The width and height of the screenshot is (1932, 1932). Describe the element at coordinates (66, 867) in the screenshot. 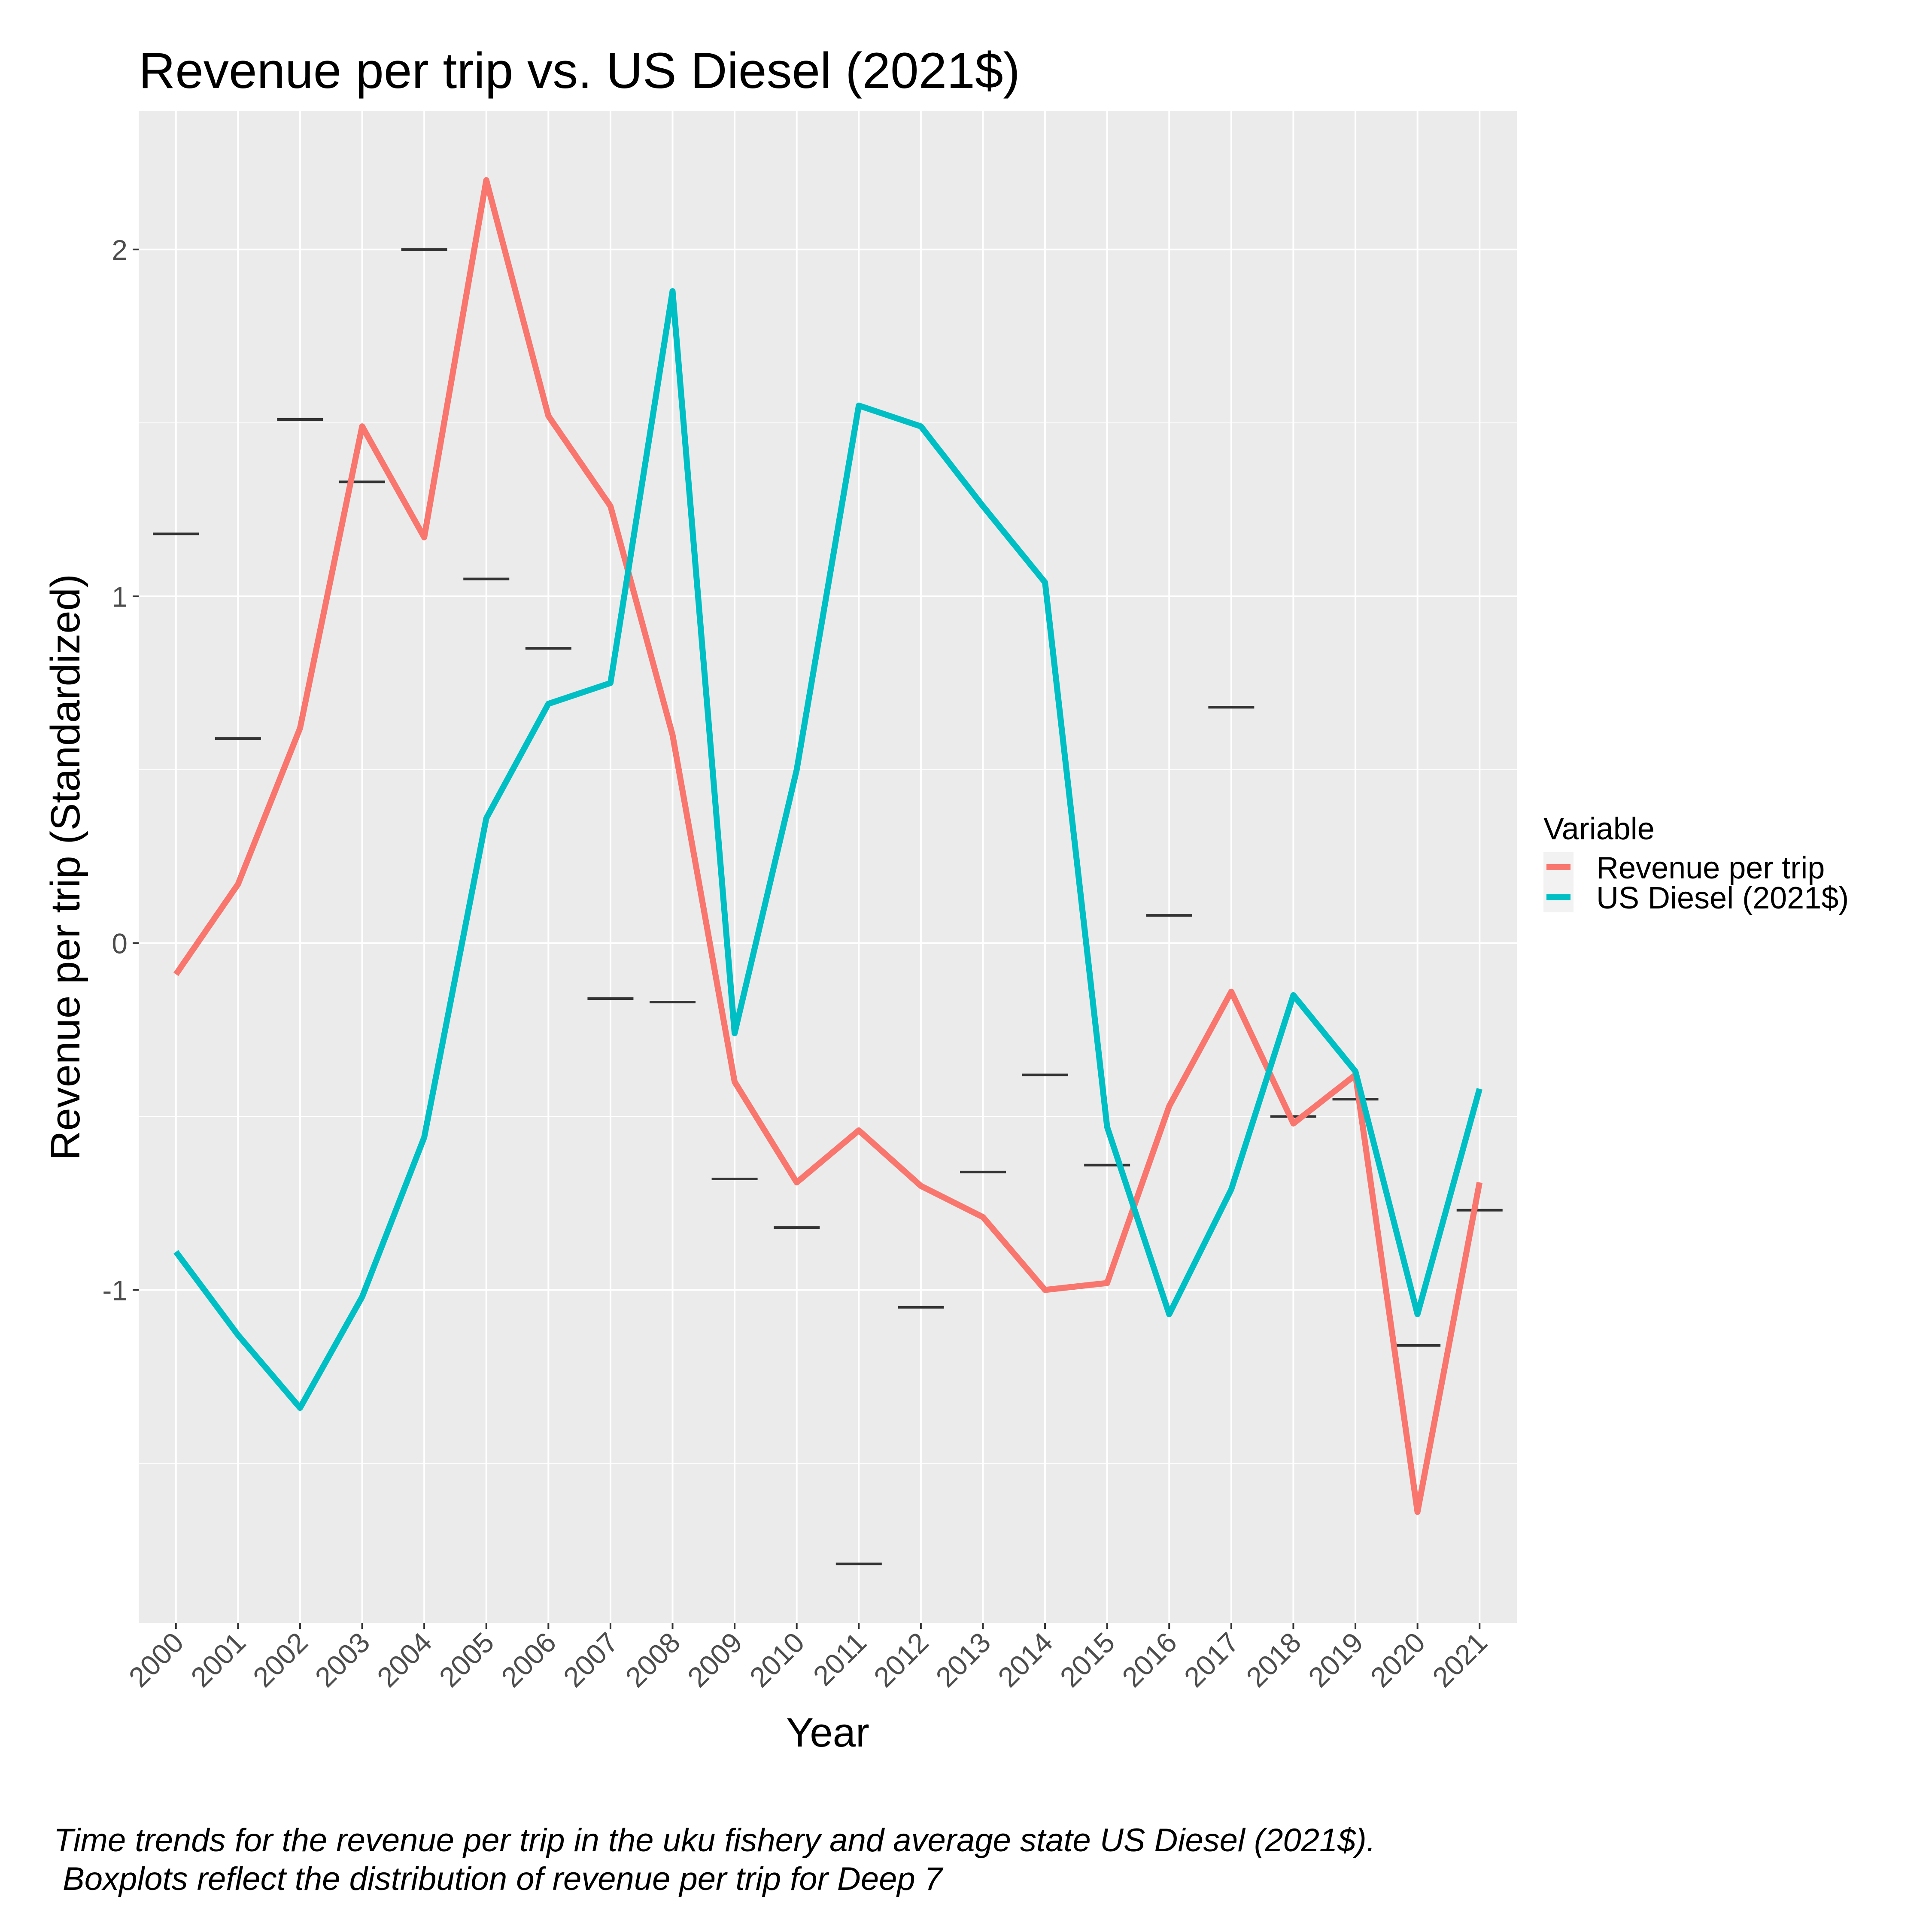

I see `y-axis-title: Revenue per trip (Standardized)` at that location.